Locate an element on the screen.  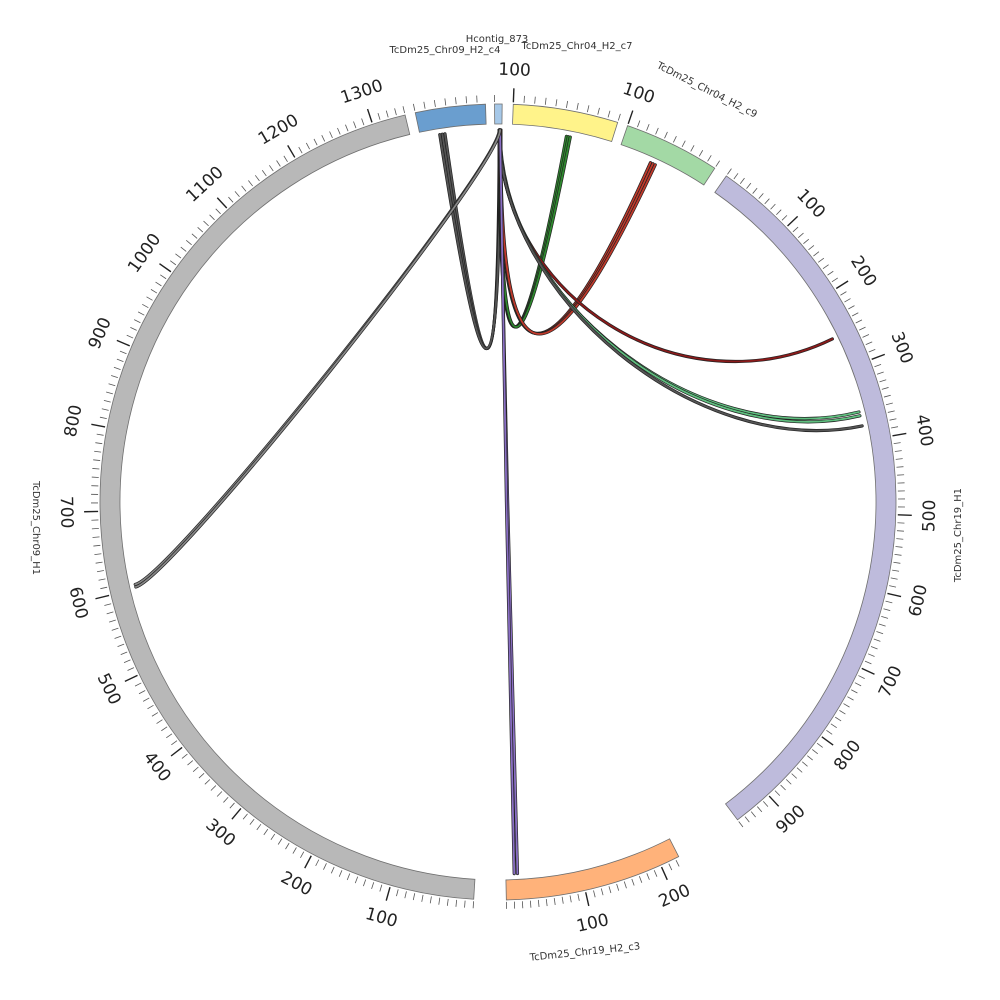
tick-label: 1300 is located at coordinates (361, 92).